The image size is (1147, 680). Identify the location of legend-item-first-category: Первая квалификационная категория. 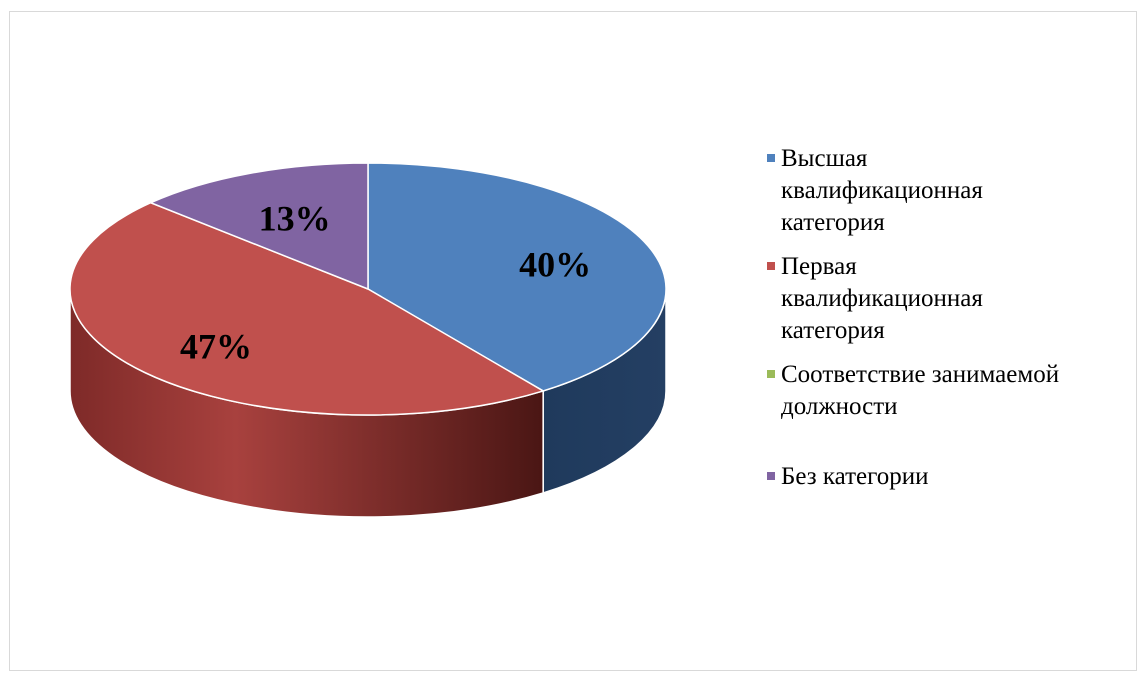
(953, 299).